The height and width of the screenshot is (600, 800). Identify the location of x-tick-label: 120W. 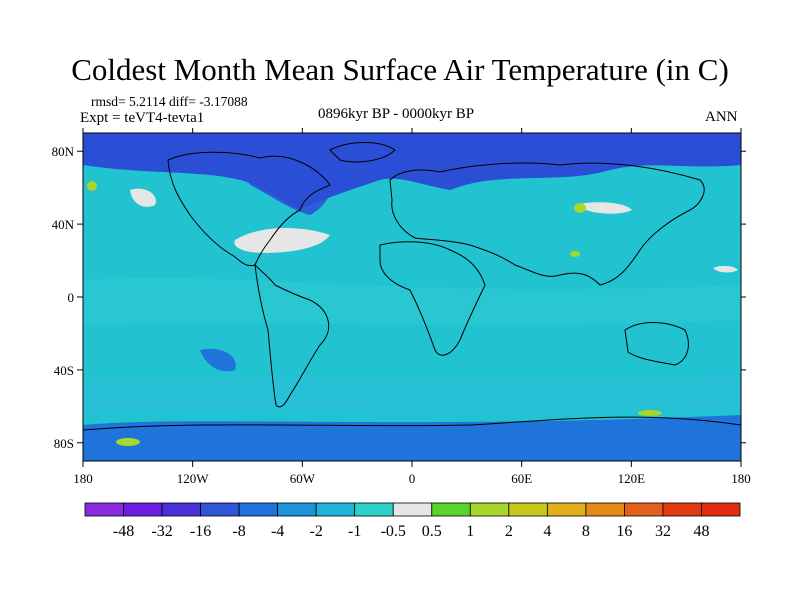
(193, 478).